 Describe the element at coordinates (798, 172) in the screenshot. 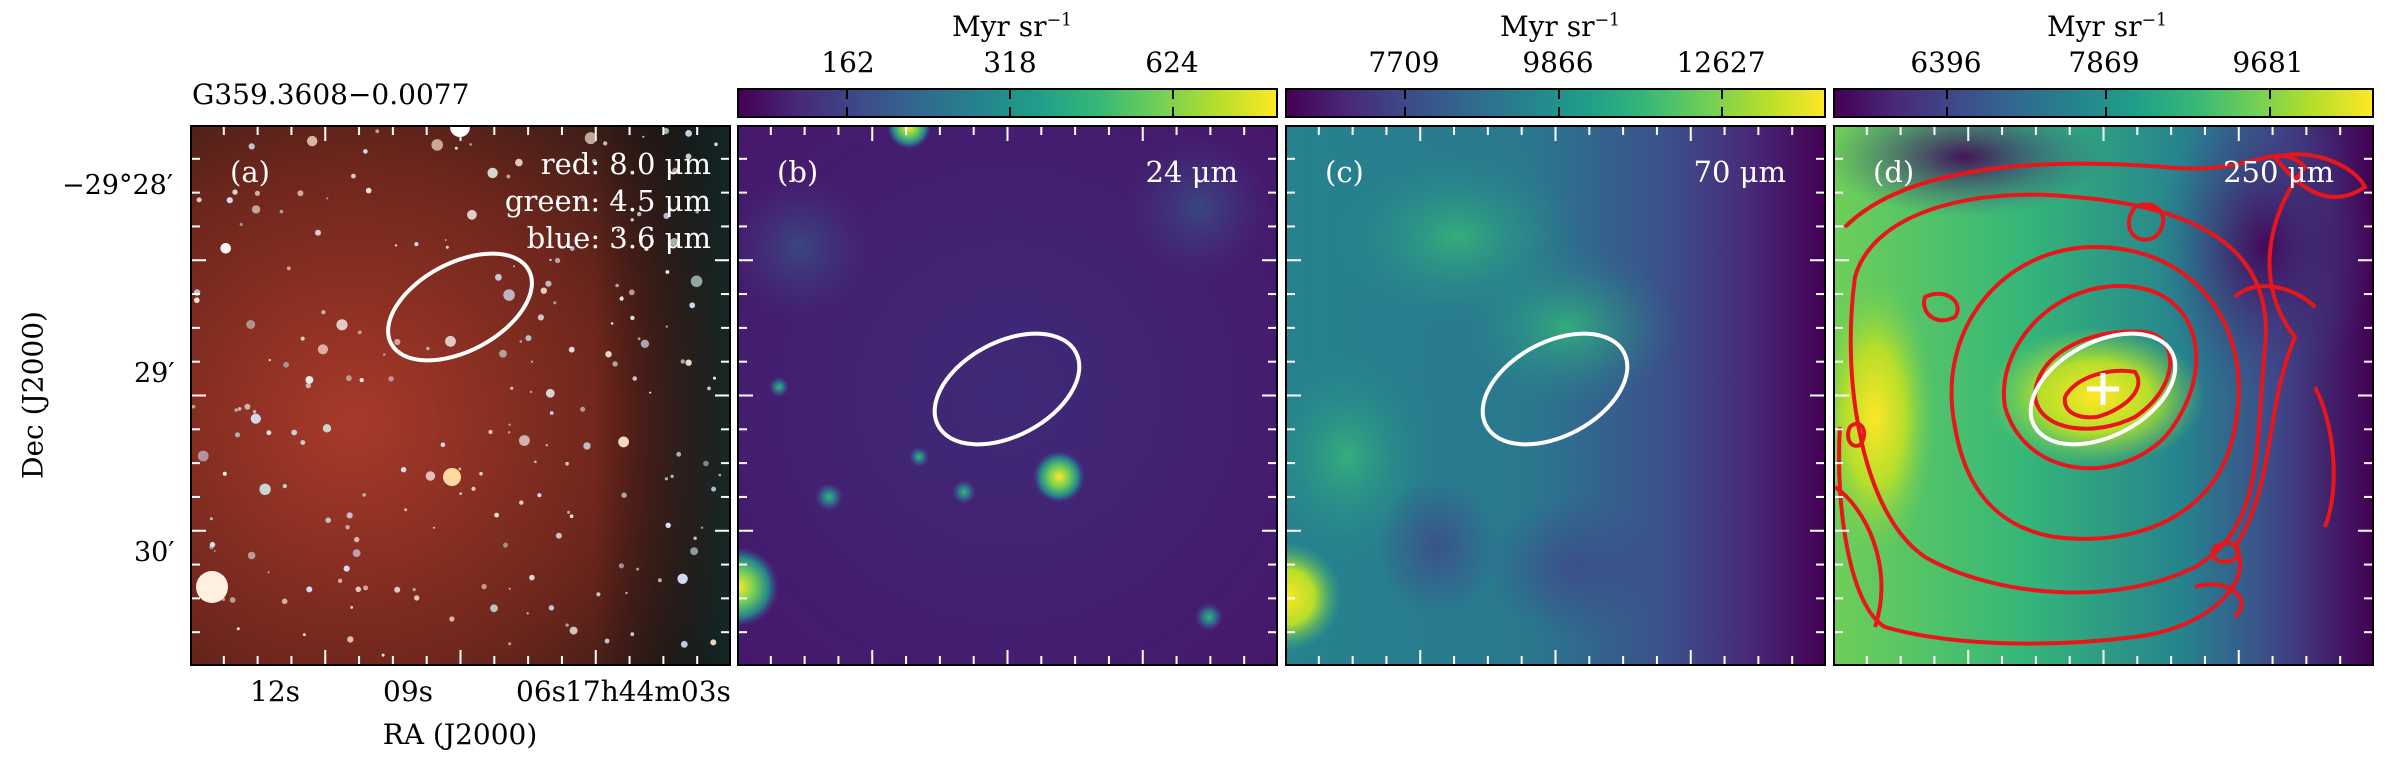

I see `panel-b-tag: (b)` at that location.